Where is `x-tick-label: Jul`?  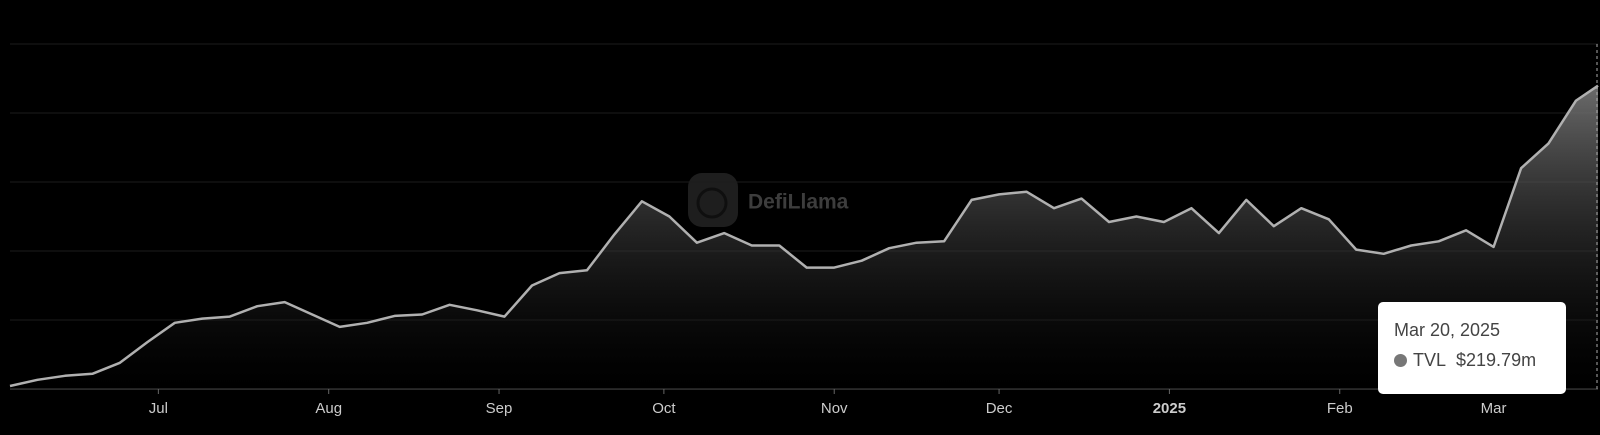 x-tick-label: Jul is located at coordinates (158, 408).